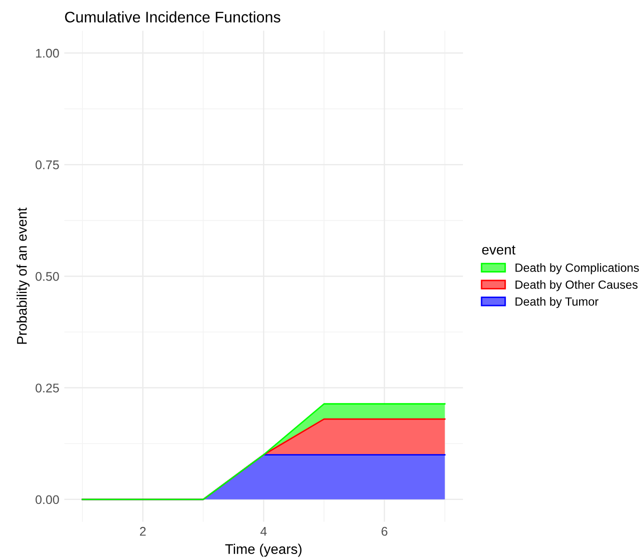 The height and width of the screenshot is (558, 643). What do you see at coordinates (263, 531) in the screenshot?
I see `x-tick-label: 4` at bounding box center [263, 531].